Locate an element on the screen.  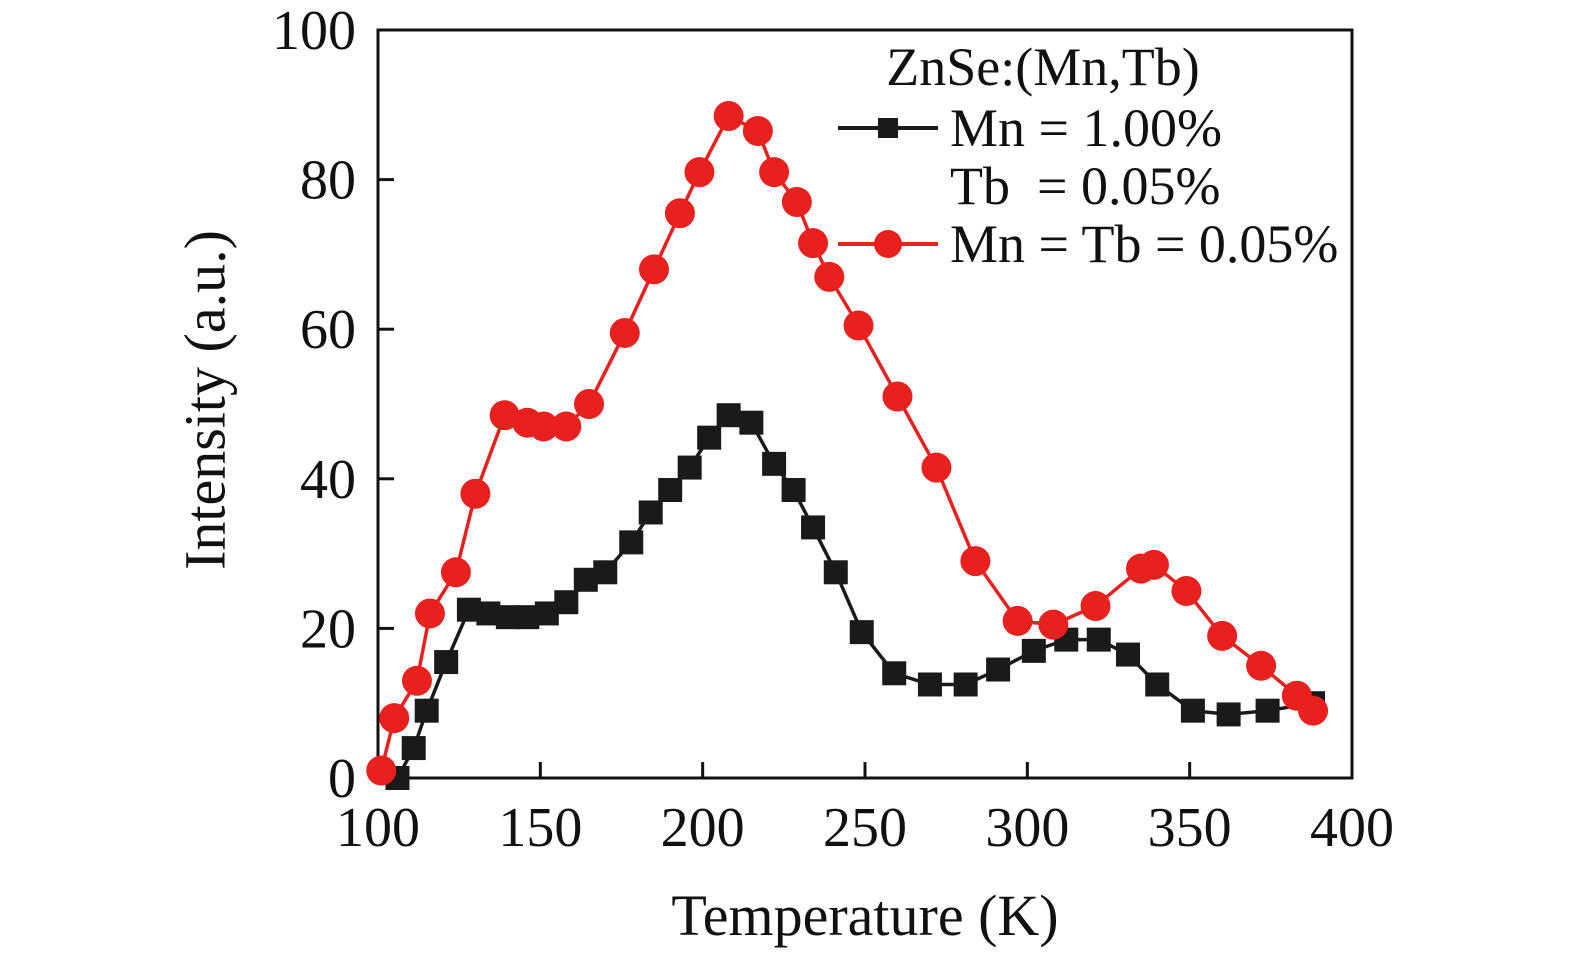
x-axis-label: Temperature (K) is located at coordinates (865, 915).